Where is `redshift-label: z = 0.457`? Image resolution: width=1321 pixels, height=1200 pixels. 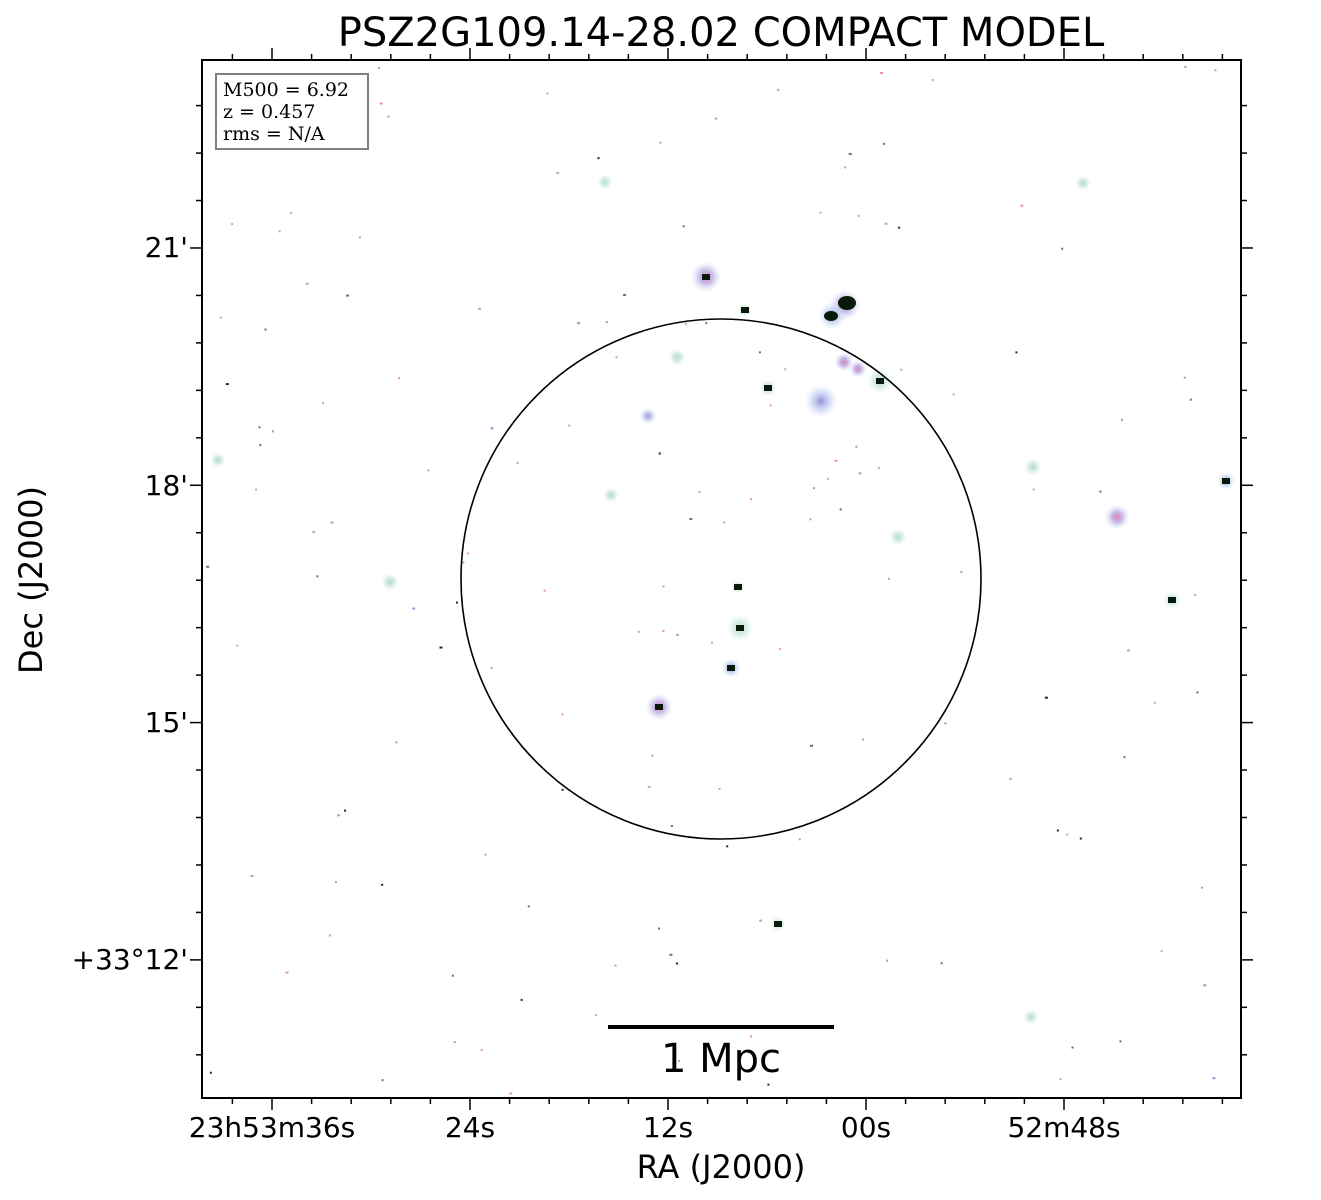
redshift-label: z = 0.457 is located at coordinates (269, 112).